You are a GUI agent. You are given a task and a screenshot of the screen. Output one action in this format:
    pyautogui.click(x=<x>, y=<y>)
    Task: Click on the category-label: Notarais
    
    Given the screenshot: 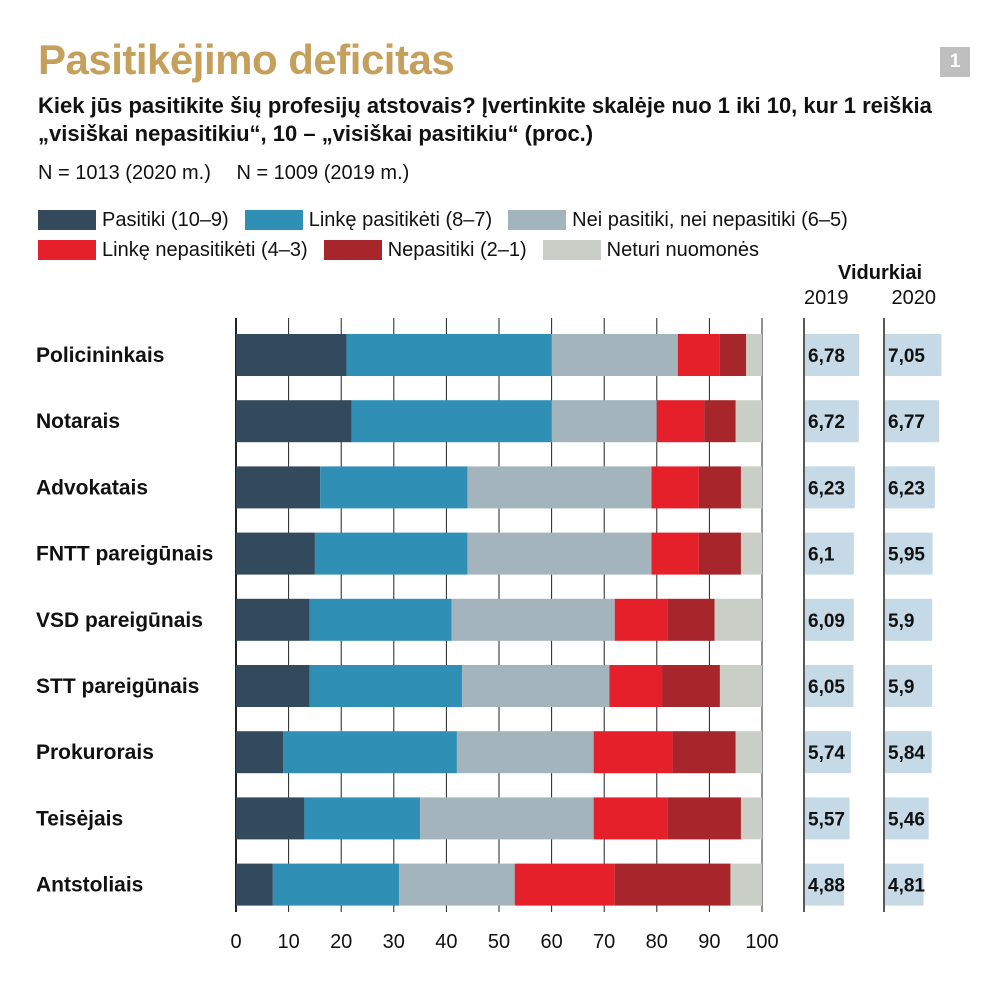 What is the action you would take?
    pyautogui.click(x=78, y=421)
    